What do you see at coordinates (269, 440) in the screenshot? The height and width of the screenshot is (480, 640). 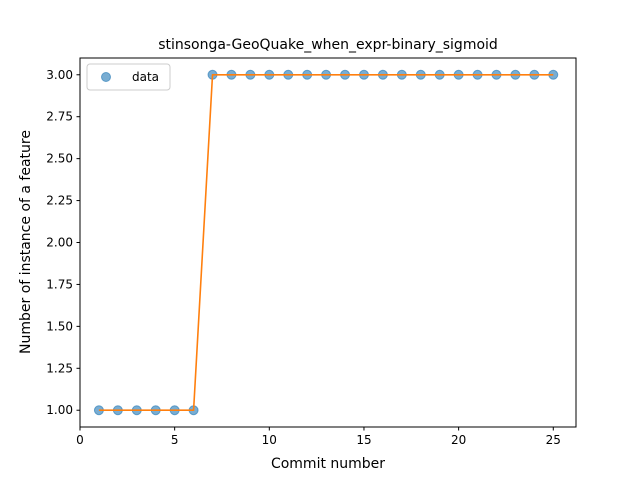 I see `x-tick-label: 10` at bounding box center [269, 440].